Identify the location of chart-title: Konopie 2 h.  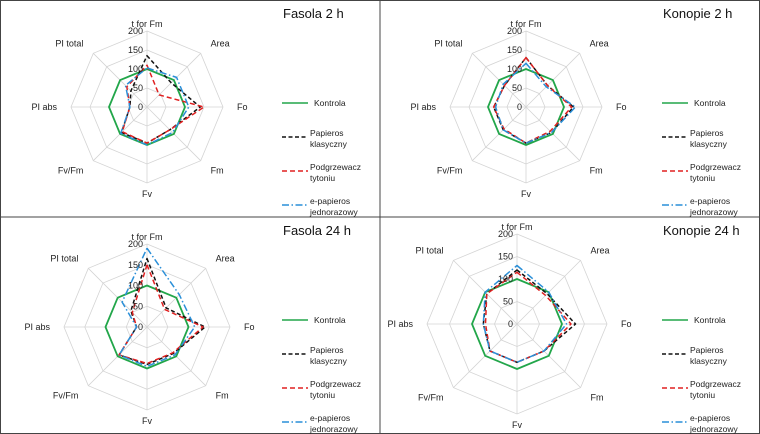
(697, 13).